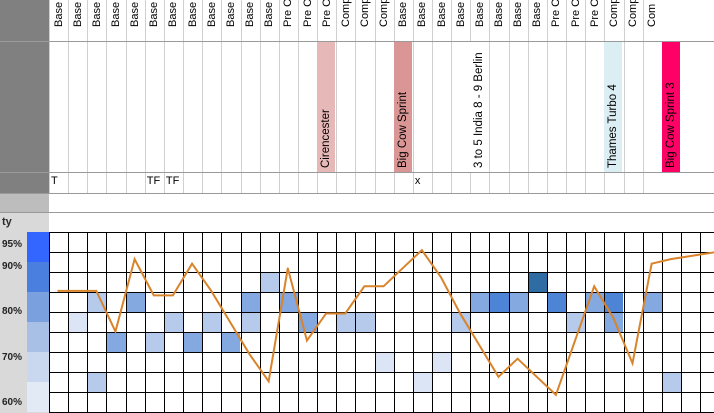 This screenshot has height=413, width=714. I want to click on event-band: Big Cow Sprint, so click(402, 107).